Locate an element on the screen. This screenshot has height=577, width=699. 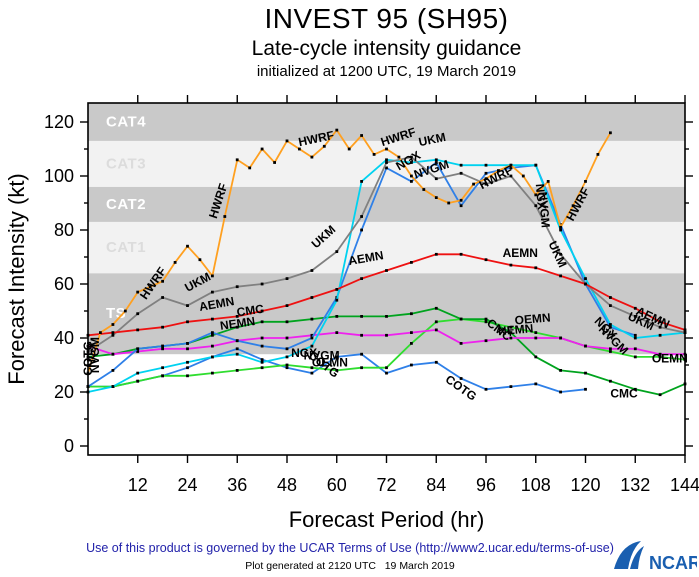
band-label-cat2: CAT2 is located at coordinates (126, 204).